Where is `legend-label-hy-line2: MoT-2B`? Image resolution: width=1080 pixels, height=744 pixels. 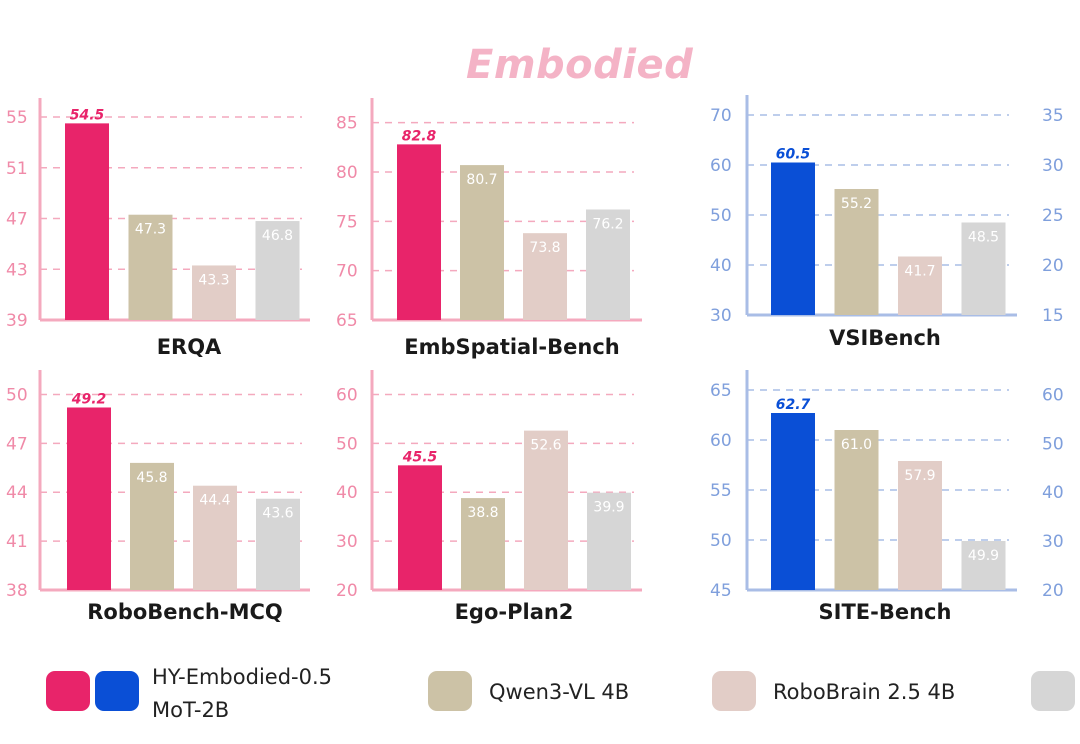
legend-label-hy-line2: MoT-2B is located at coordinates (191, 710).